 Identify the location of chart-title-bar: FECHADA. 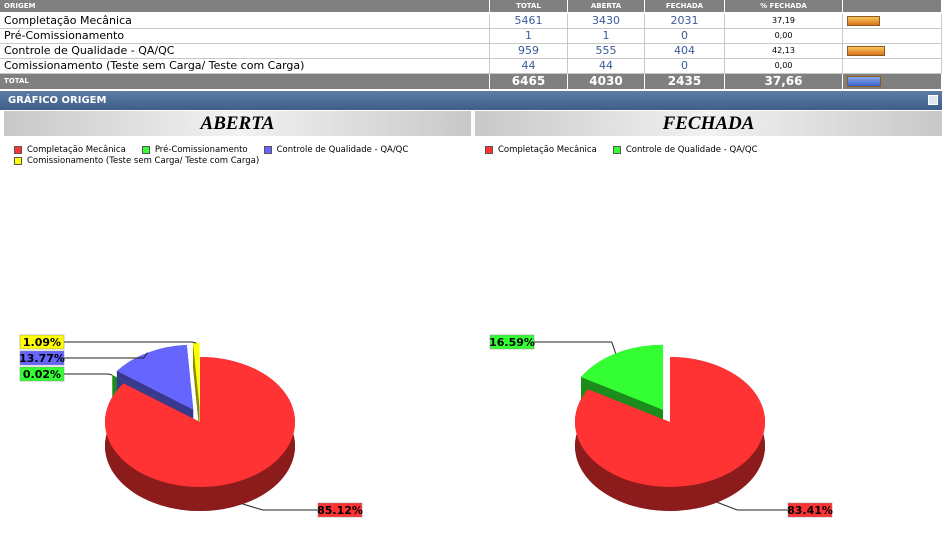
(708, 123).